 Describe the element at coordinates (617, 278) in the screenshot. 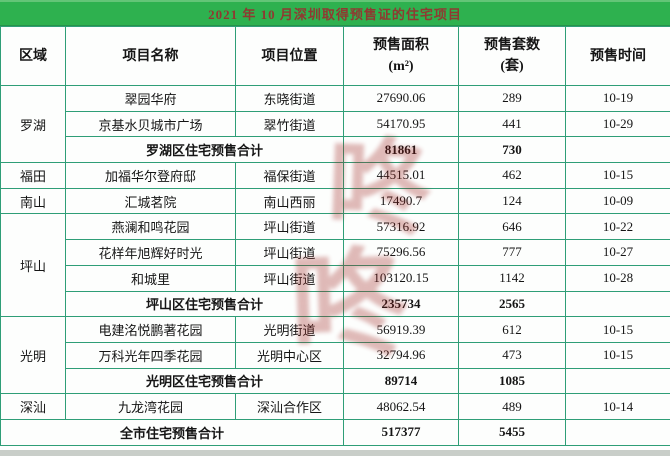

I see `date-cell: 10-28` at that location.